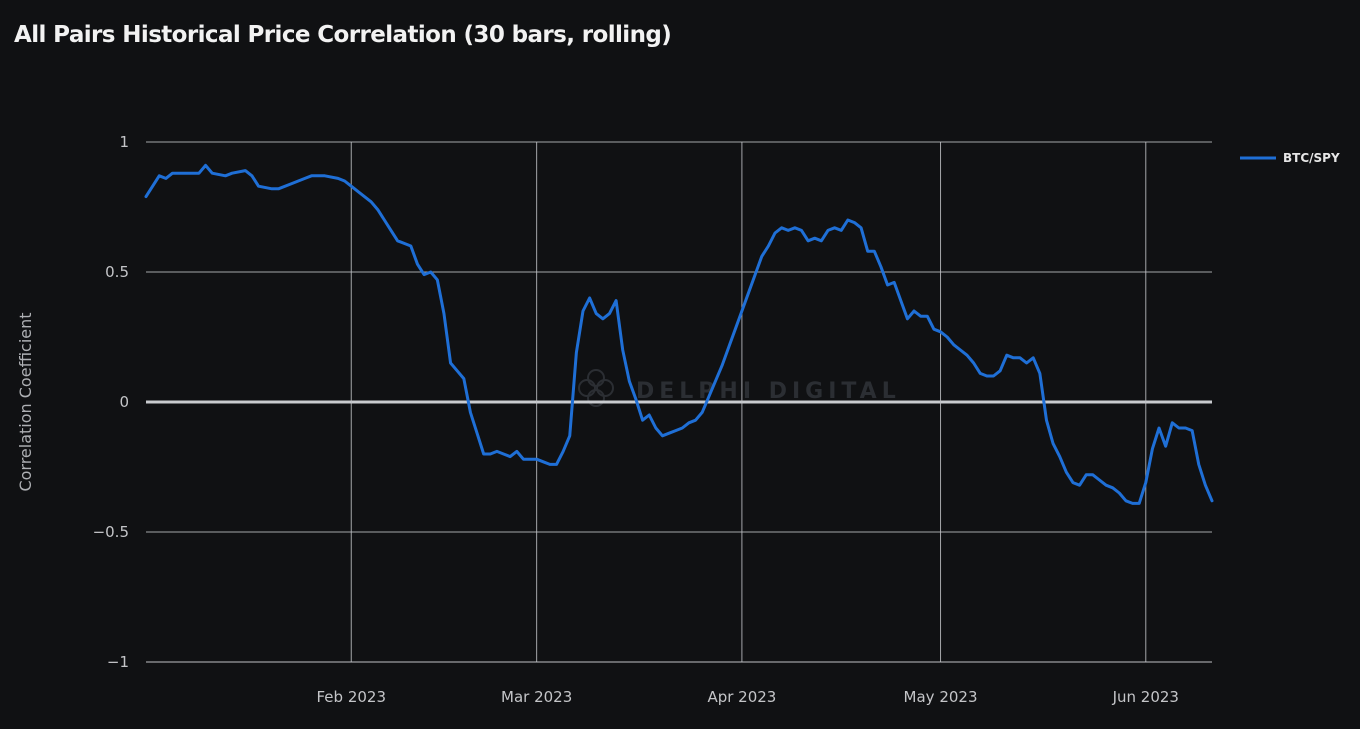  I want to click on y-tick-label: 0.5, so click(117, 272).